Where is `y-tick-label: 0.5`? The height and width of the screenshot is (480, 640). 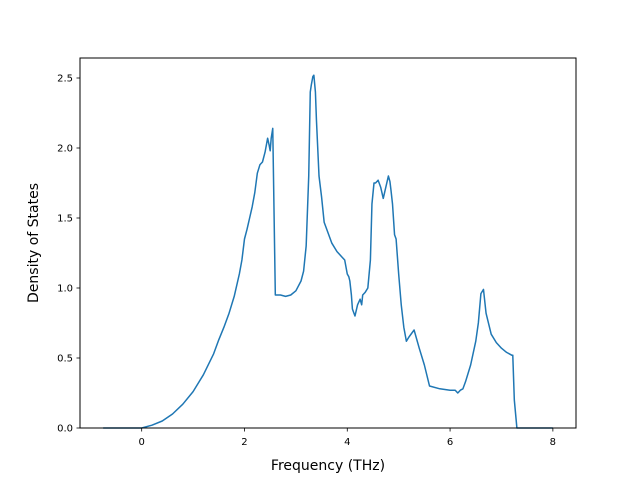 y-tick-label: 0.5 is located at coordinates (65, 359).